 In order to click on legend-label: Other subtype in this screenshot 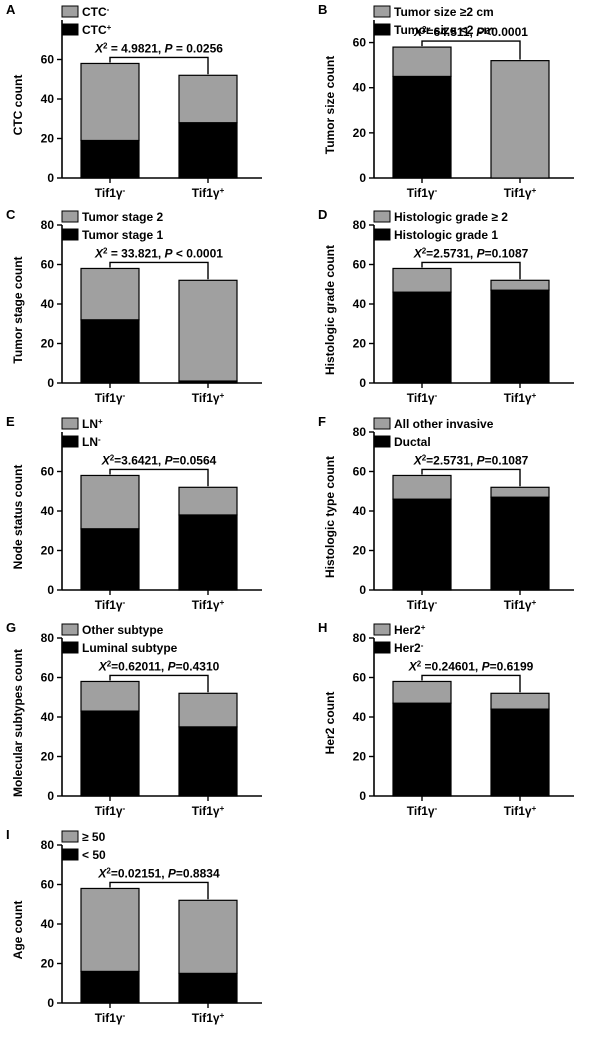, I will do `click(123, 630)`.